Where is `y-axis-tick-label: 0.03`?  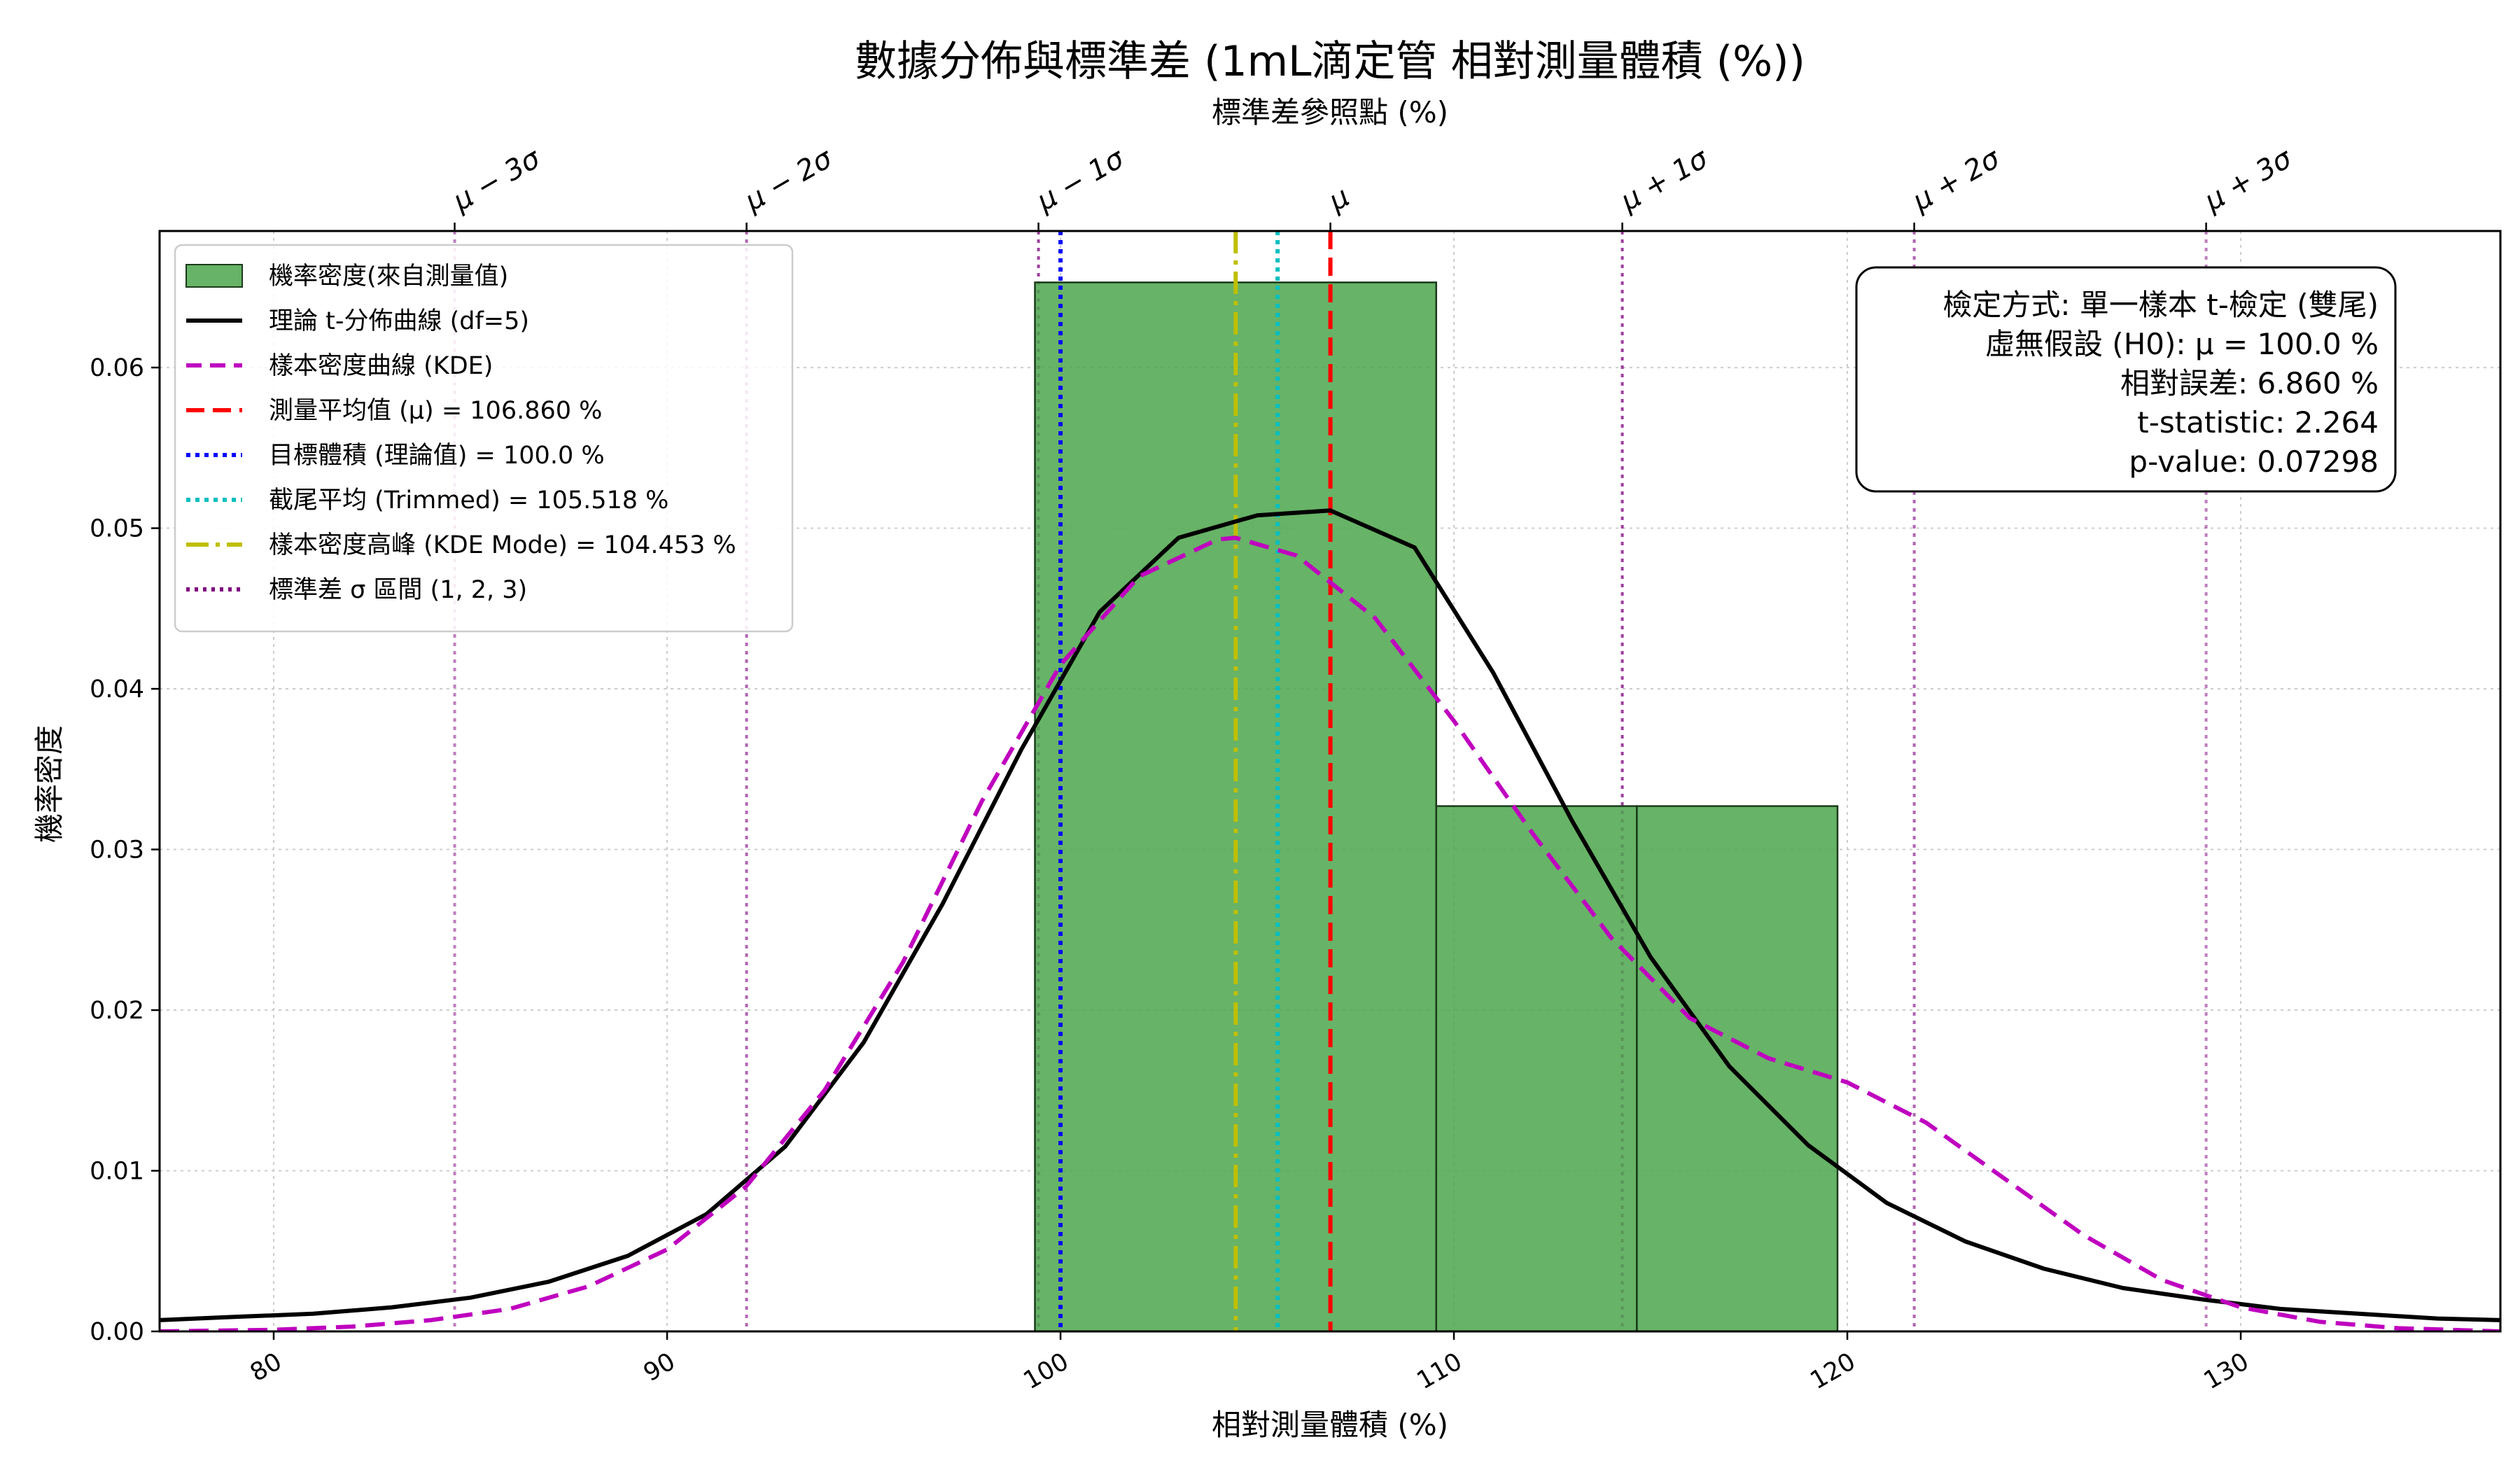 y-axis-tick-label: 0.03 is located at coordinates (117, 850).